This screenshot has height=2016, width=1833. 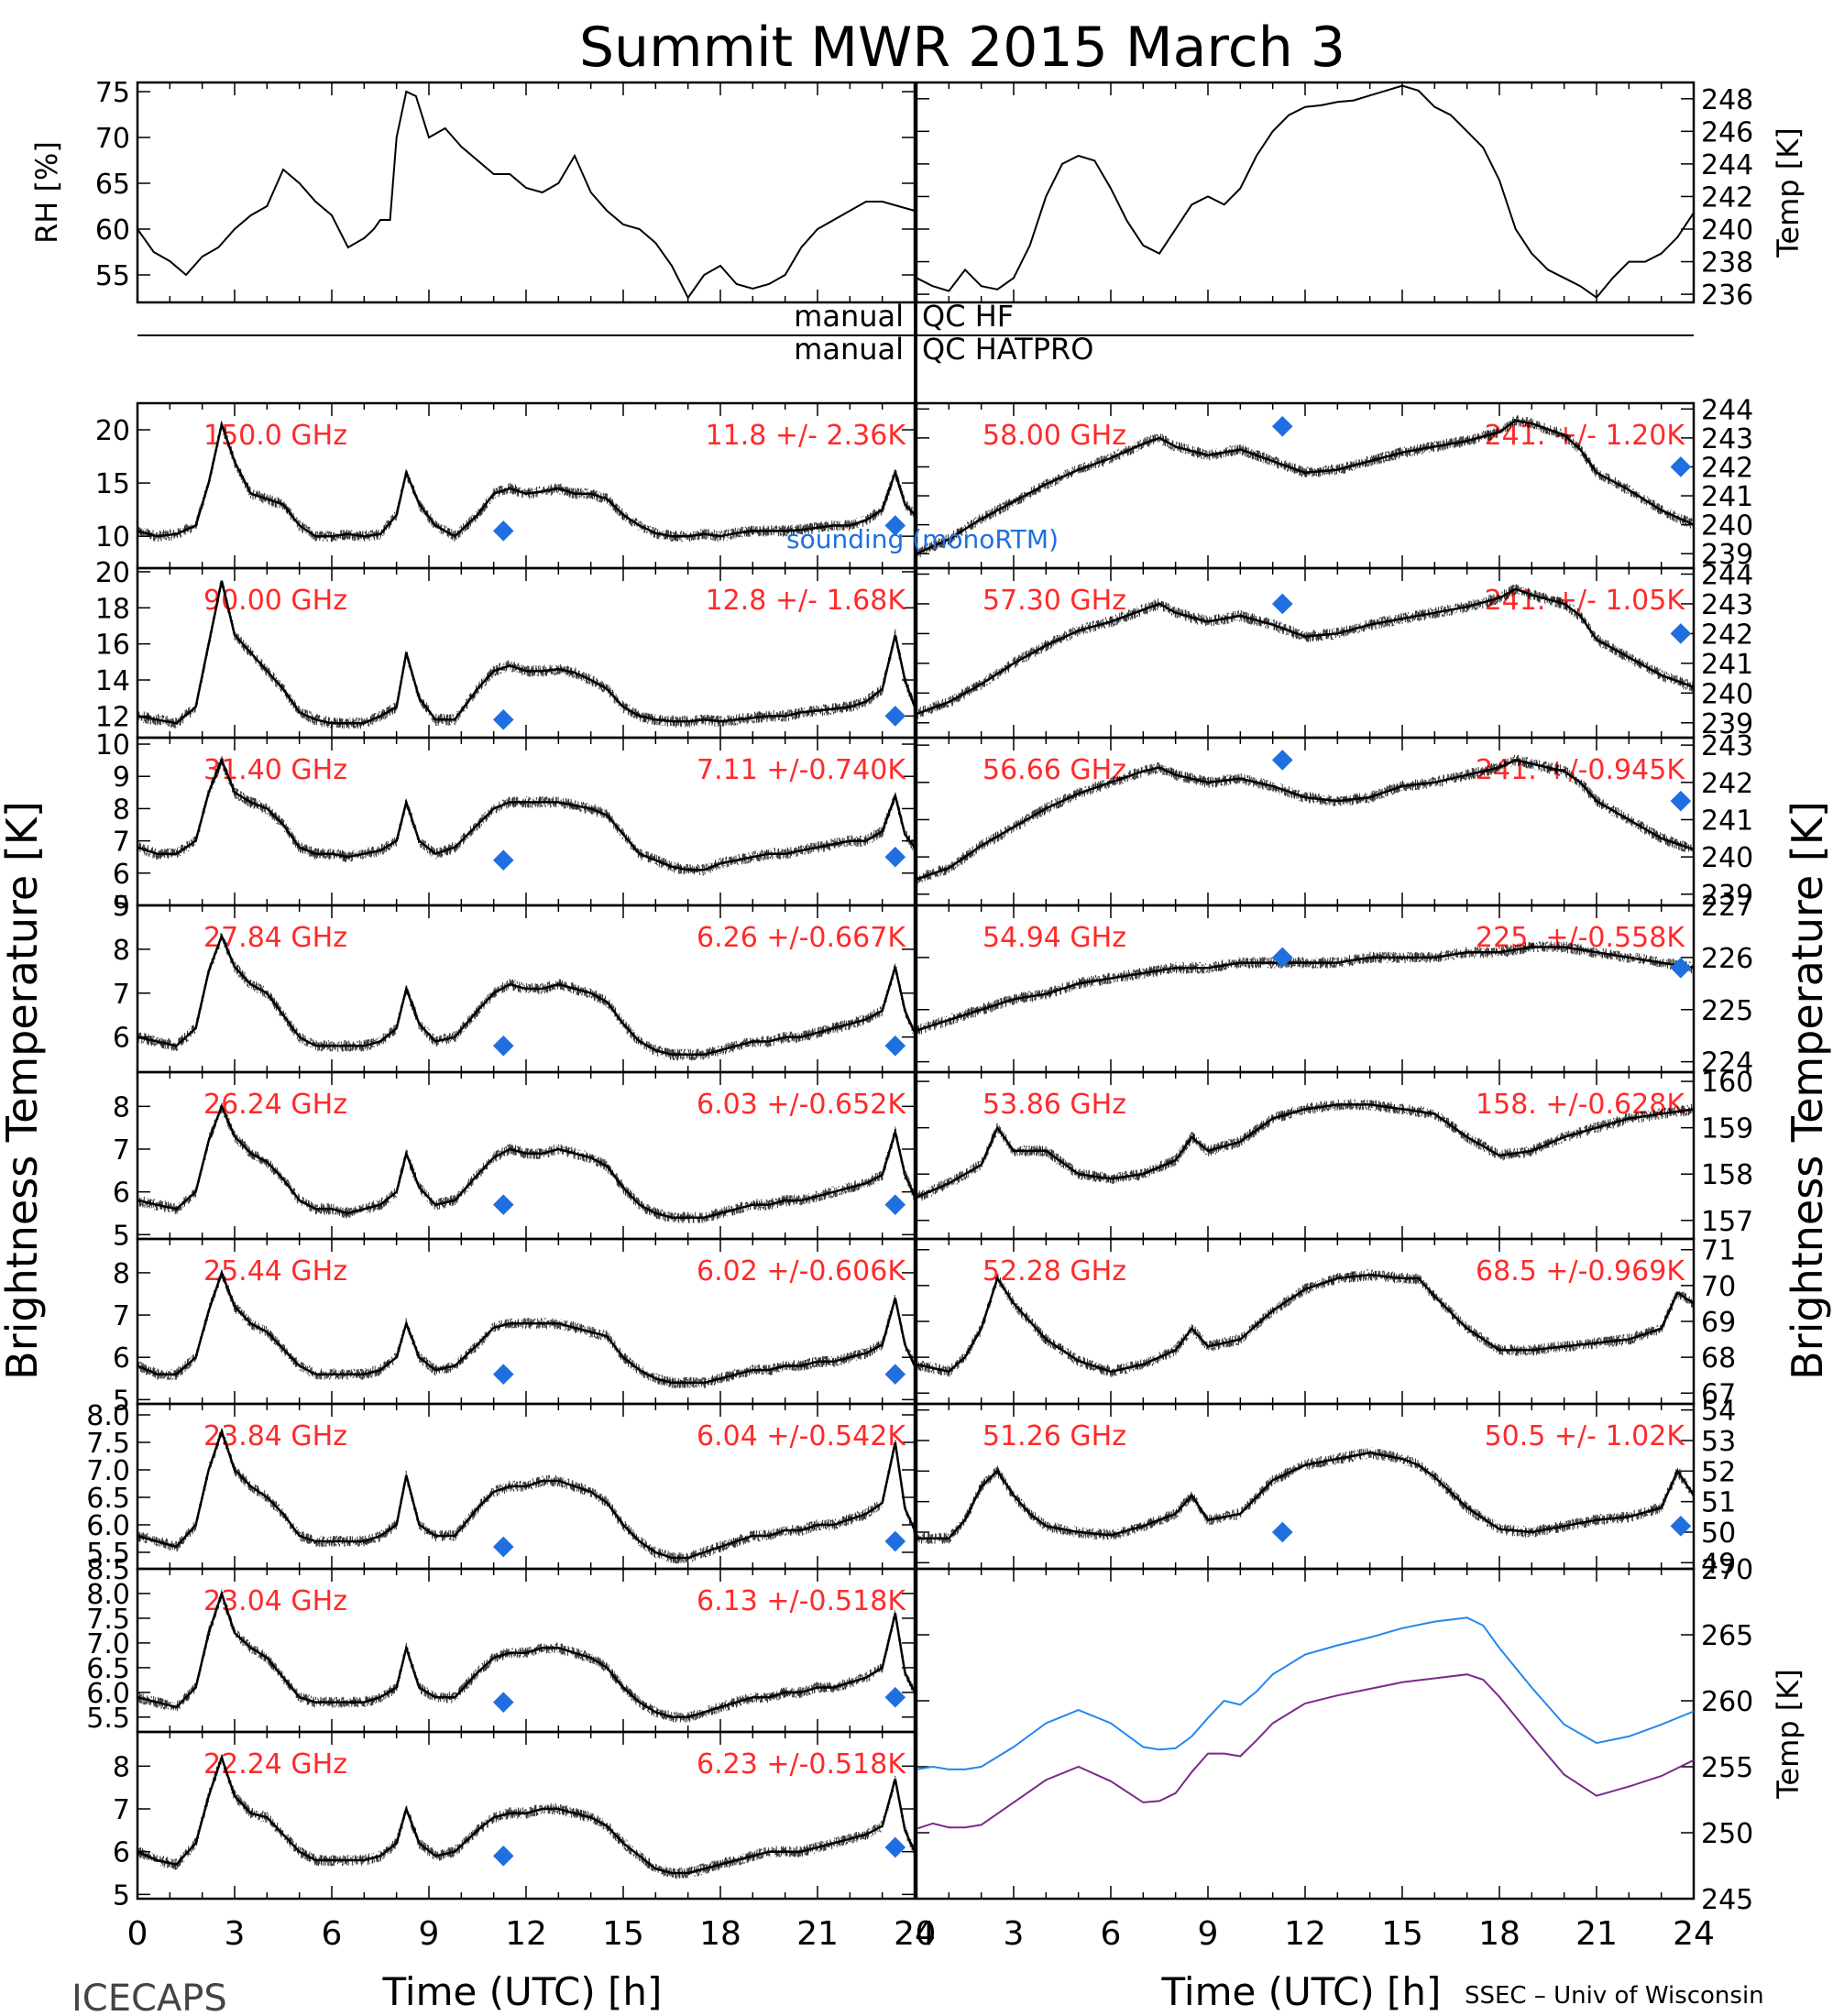 I want to click on x-tick-label: 18, so click(x=1499, y=1934).